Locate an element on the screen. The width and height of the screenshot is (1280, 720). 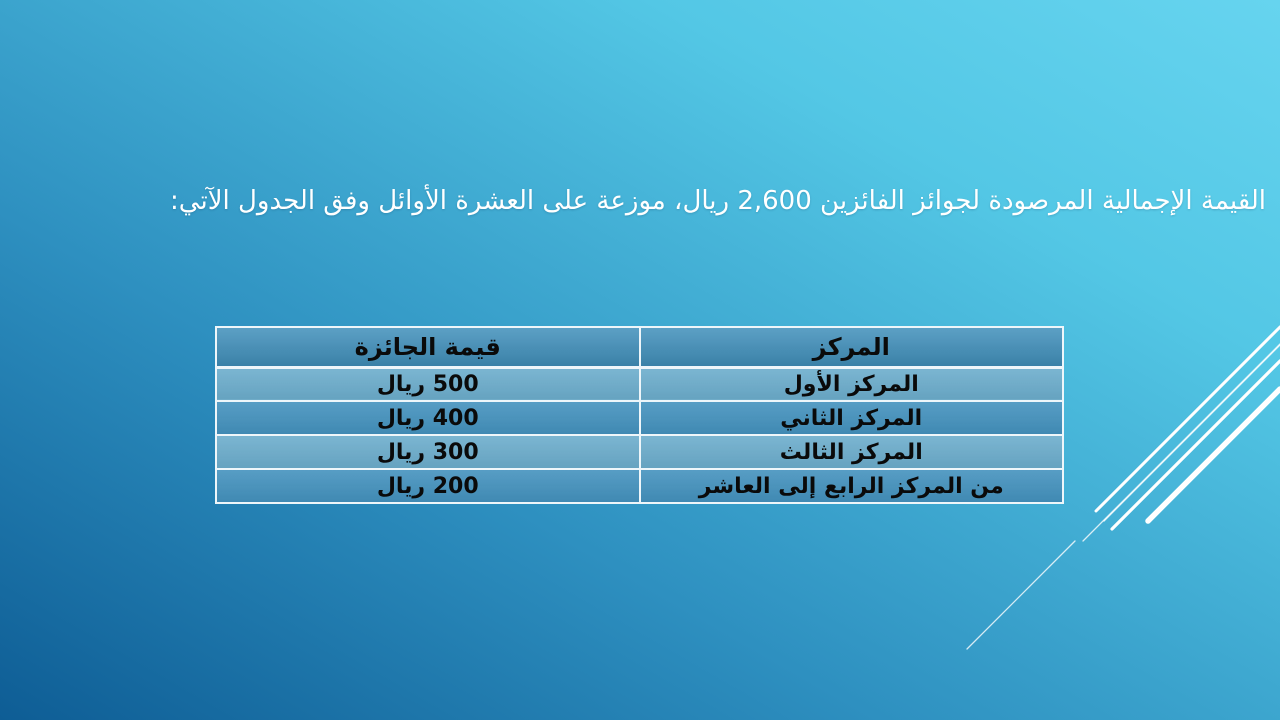
table-row: من المركز الرابع إلى العاشر 200 ريال is located at coordinates (639, 486).